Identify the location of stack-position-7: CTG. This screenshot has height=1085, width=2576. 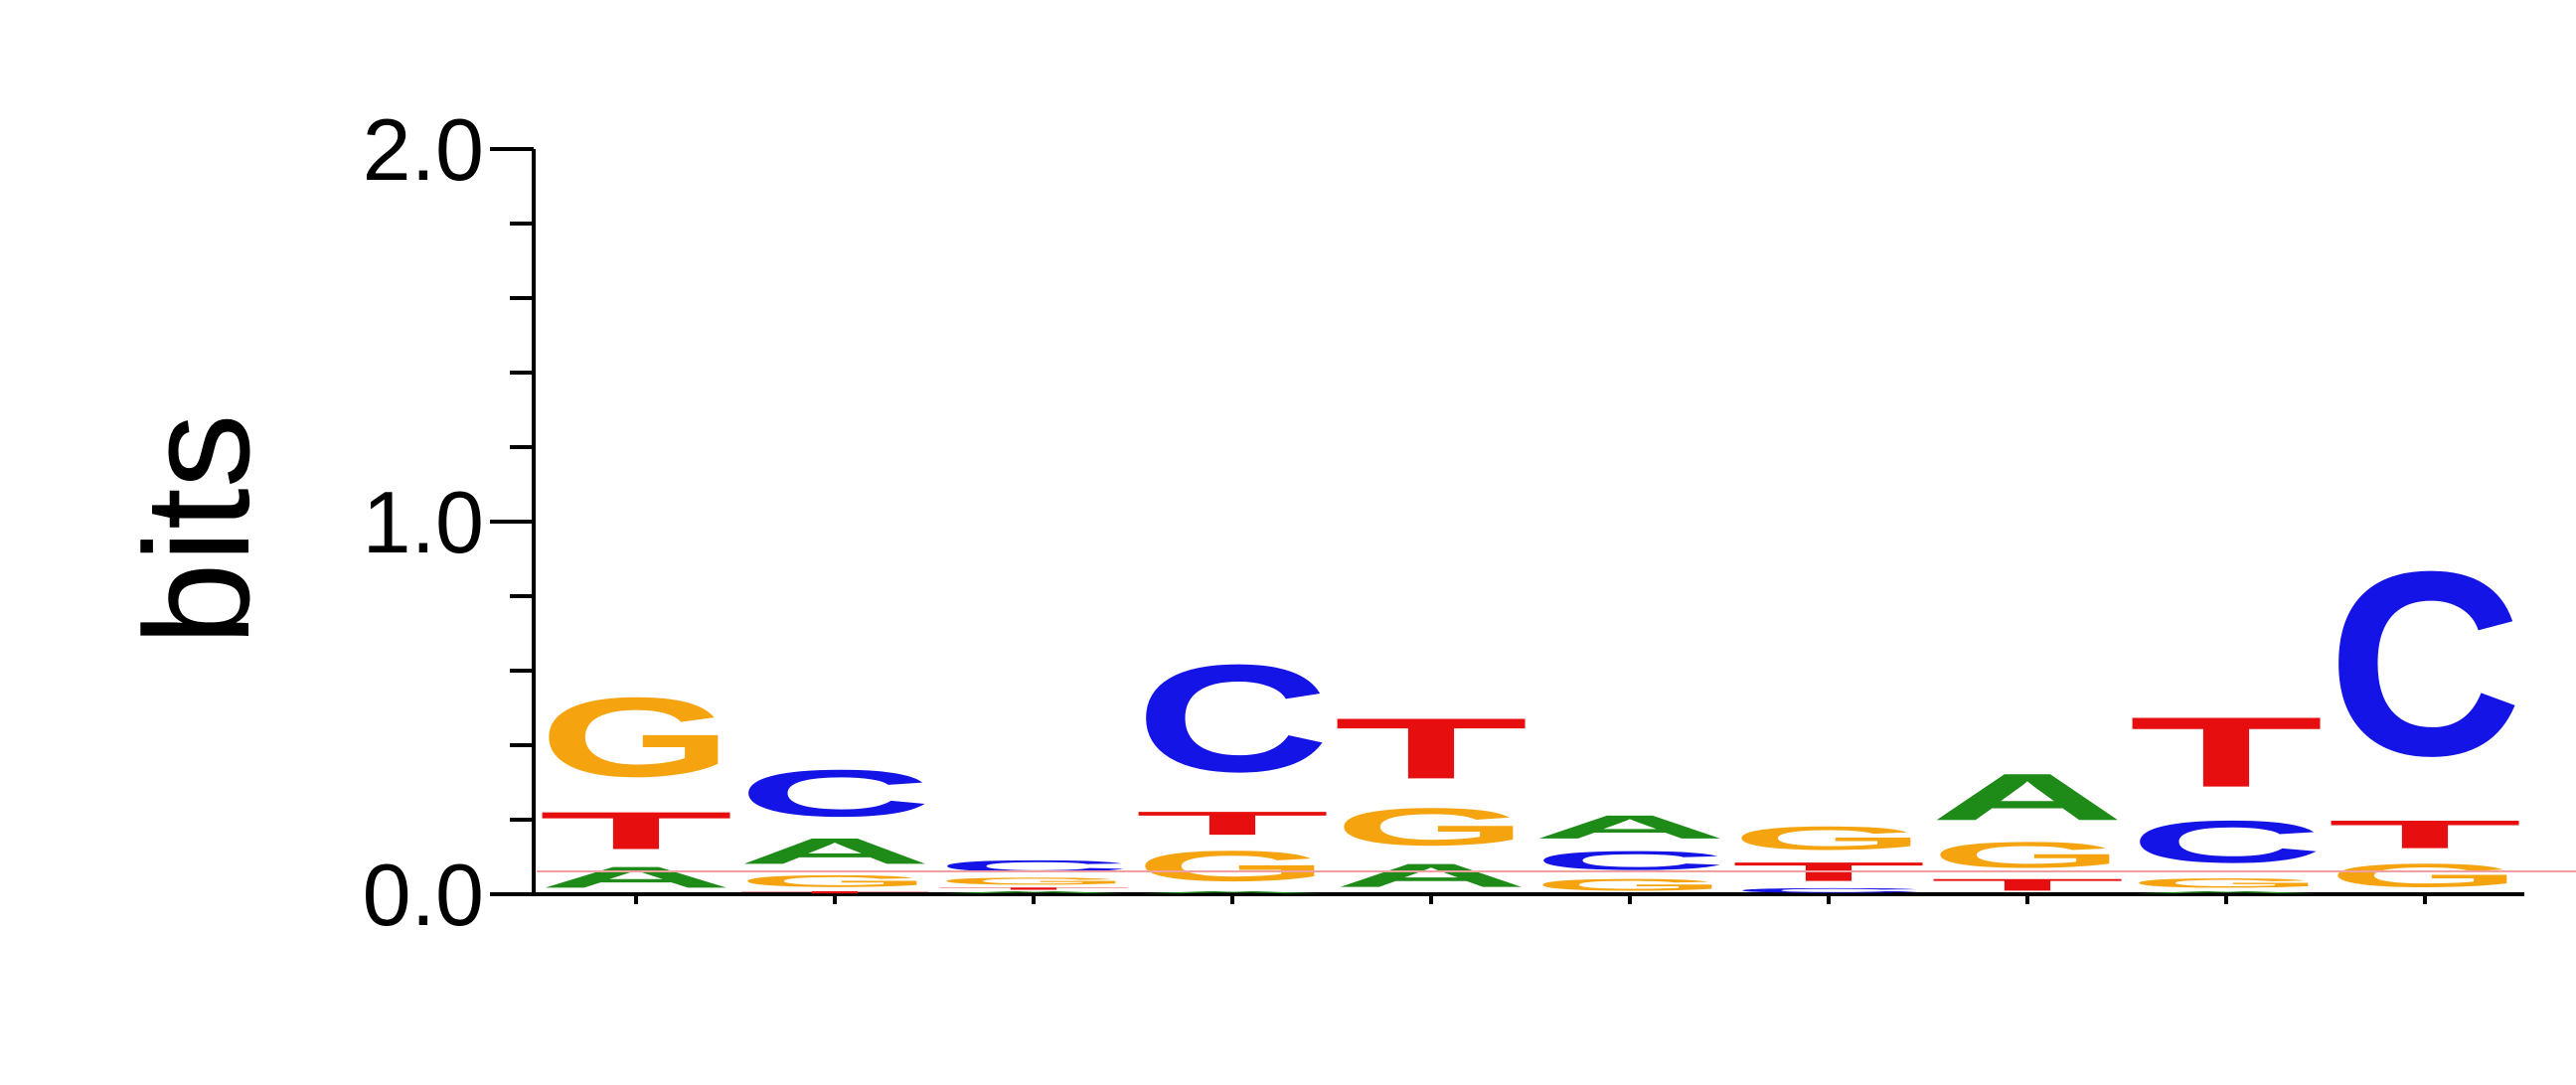
(1828, 857).